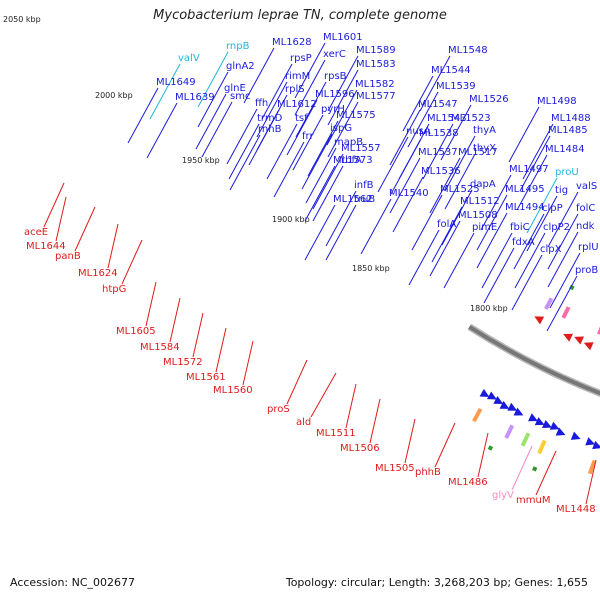  Describe the element at coordinates (291, 219) in the screenshot. I see `tick-label: 1900 kbp` at that location.